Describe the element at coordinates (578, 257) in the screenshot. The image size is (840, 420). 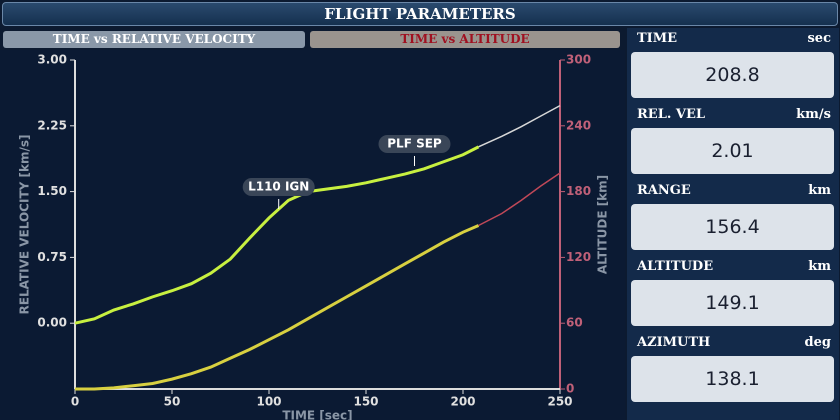
I see `y2-tick-label: 120` at that location.